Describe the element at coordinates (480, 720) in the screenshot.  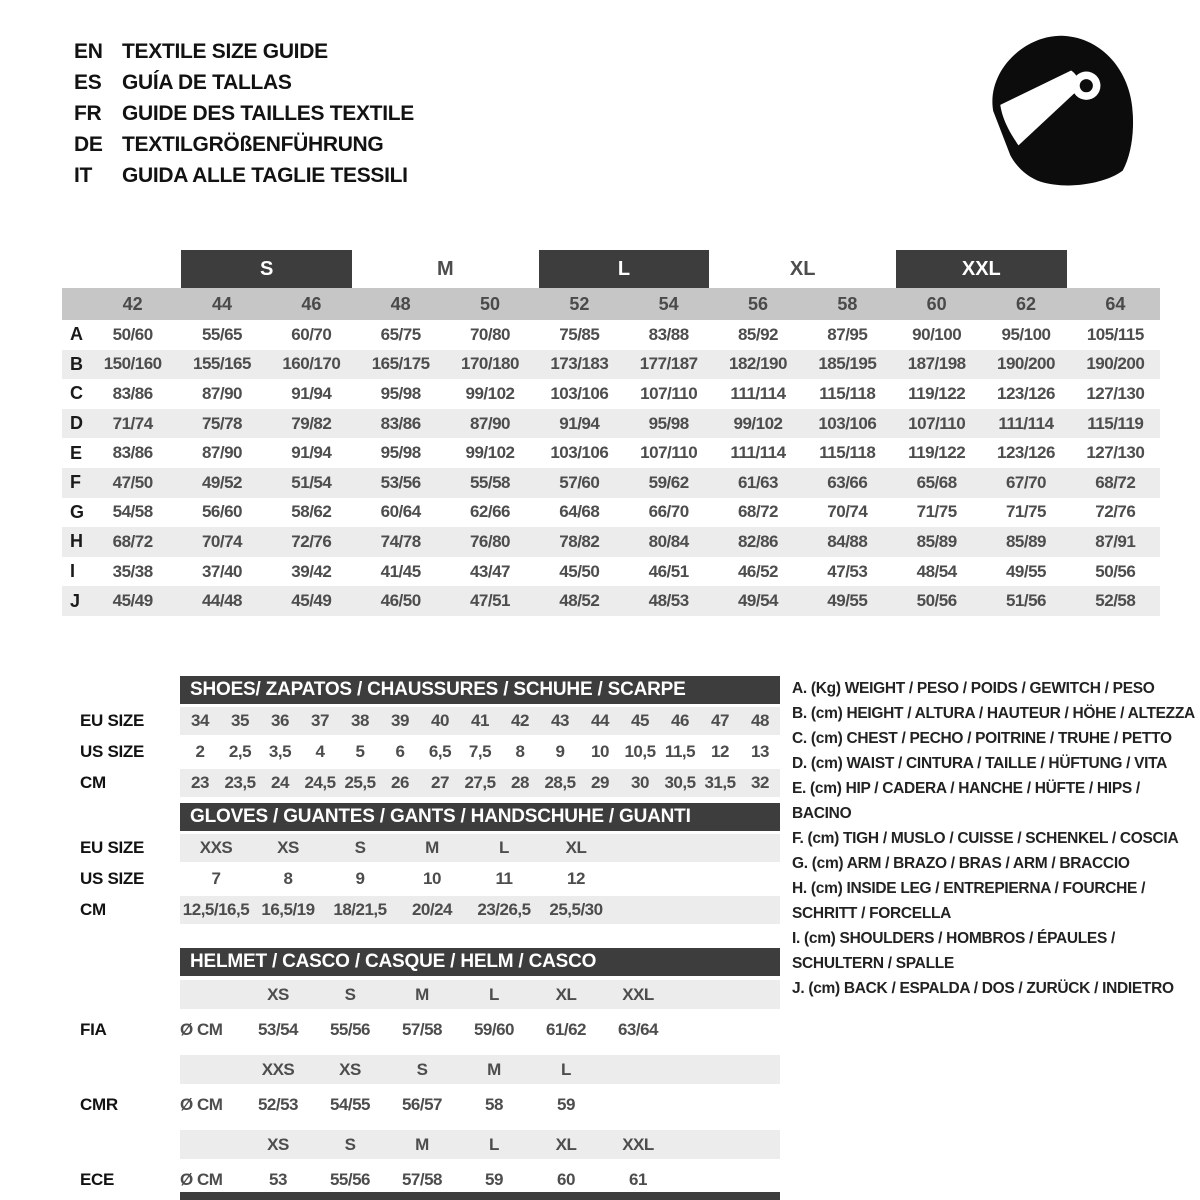
I see `cell-value: 41` at that location.